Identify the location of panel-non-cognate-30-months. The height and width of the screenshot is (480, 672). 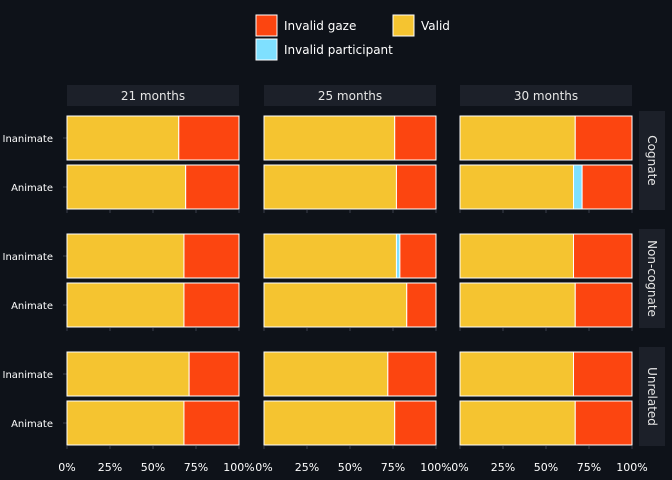
(546, 282).